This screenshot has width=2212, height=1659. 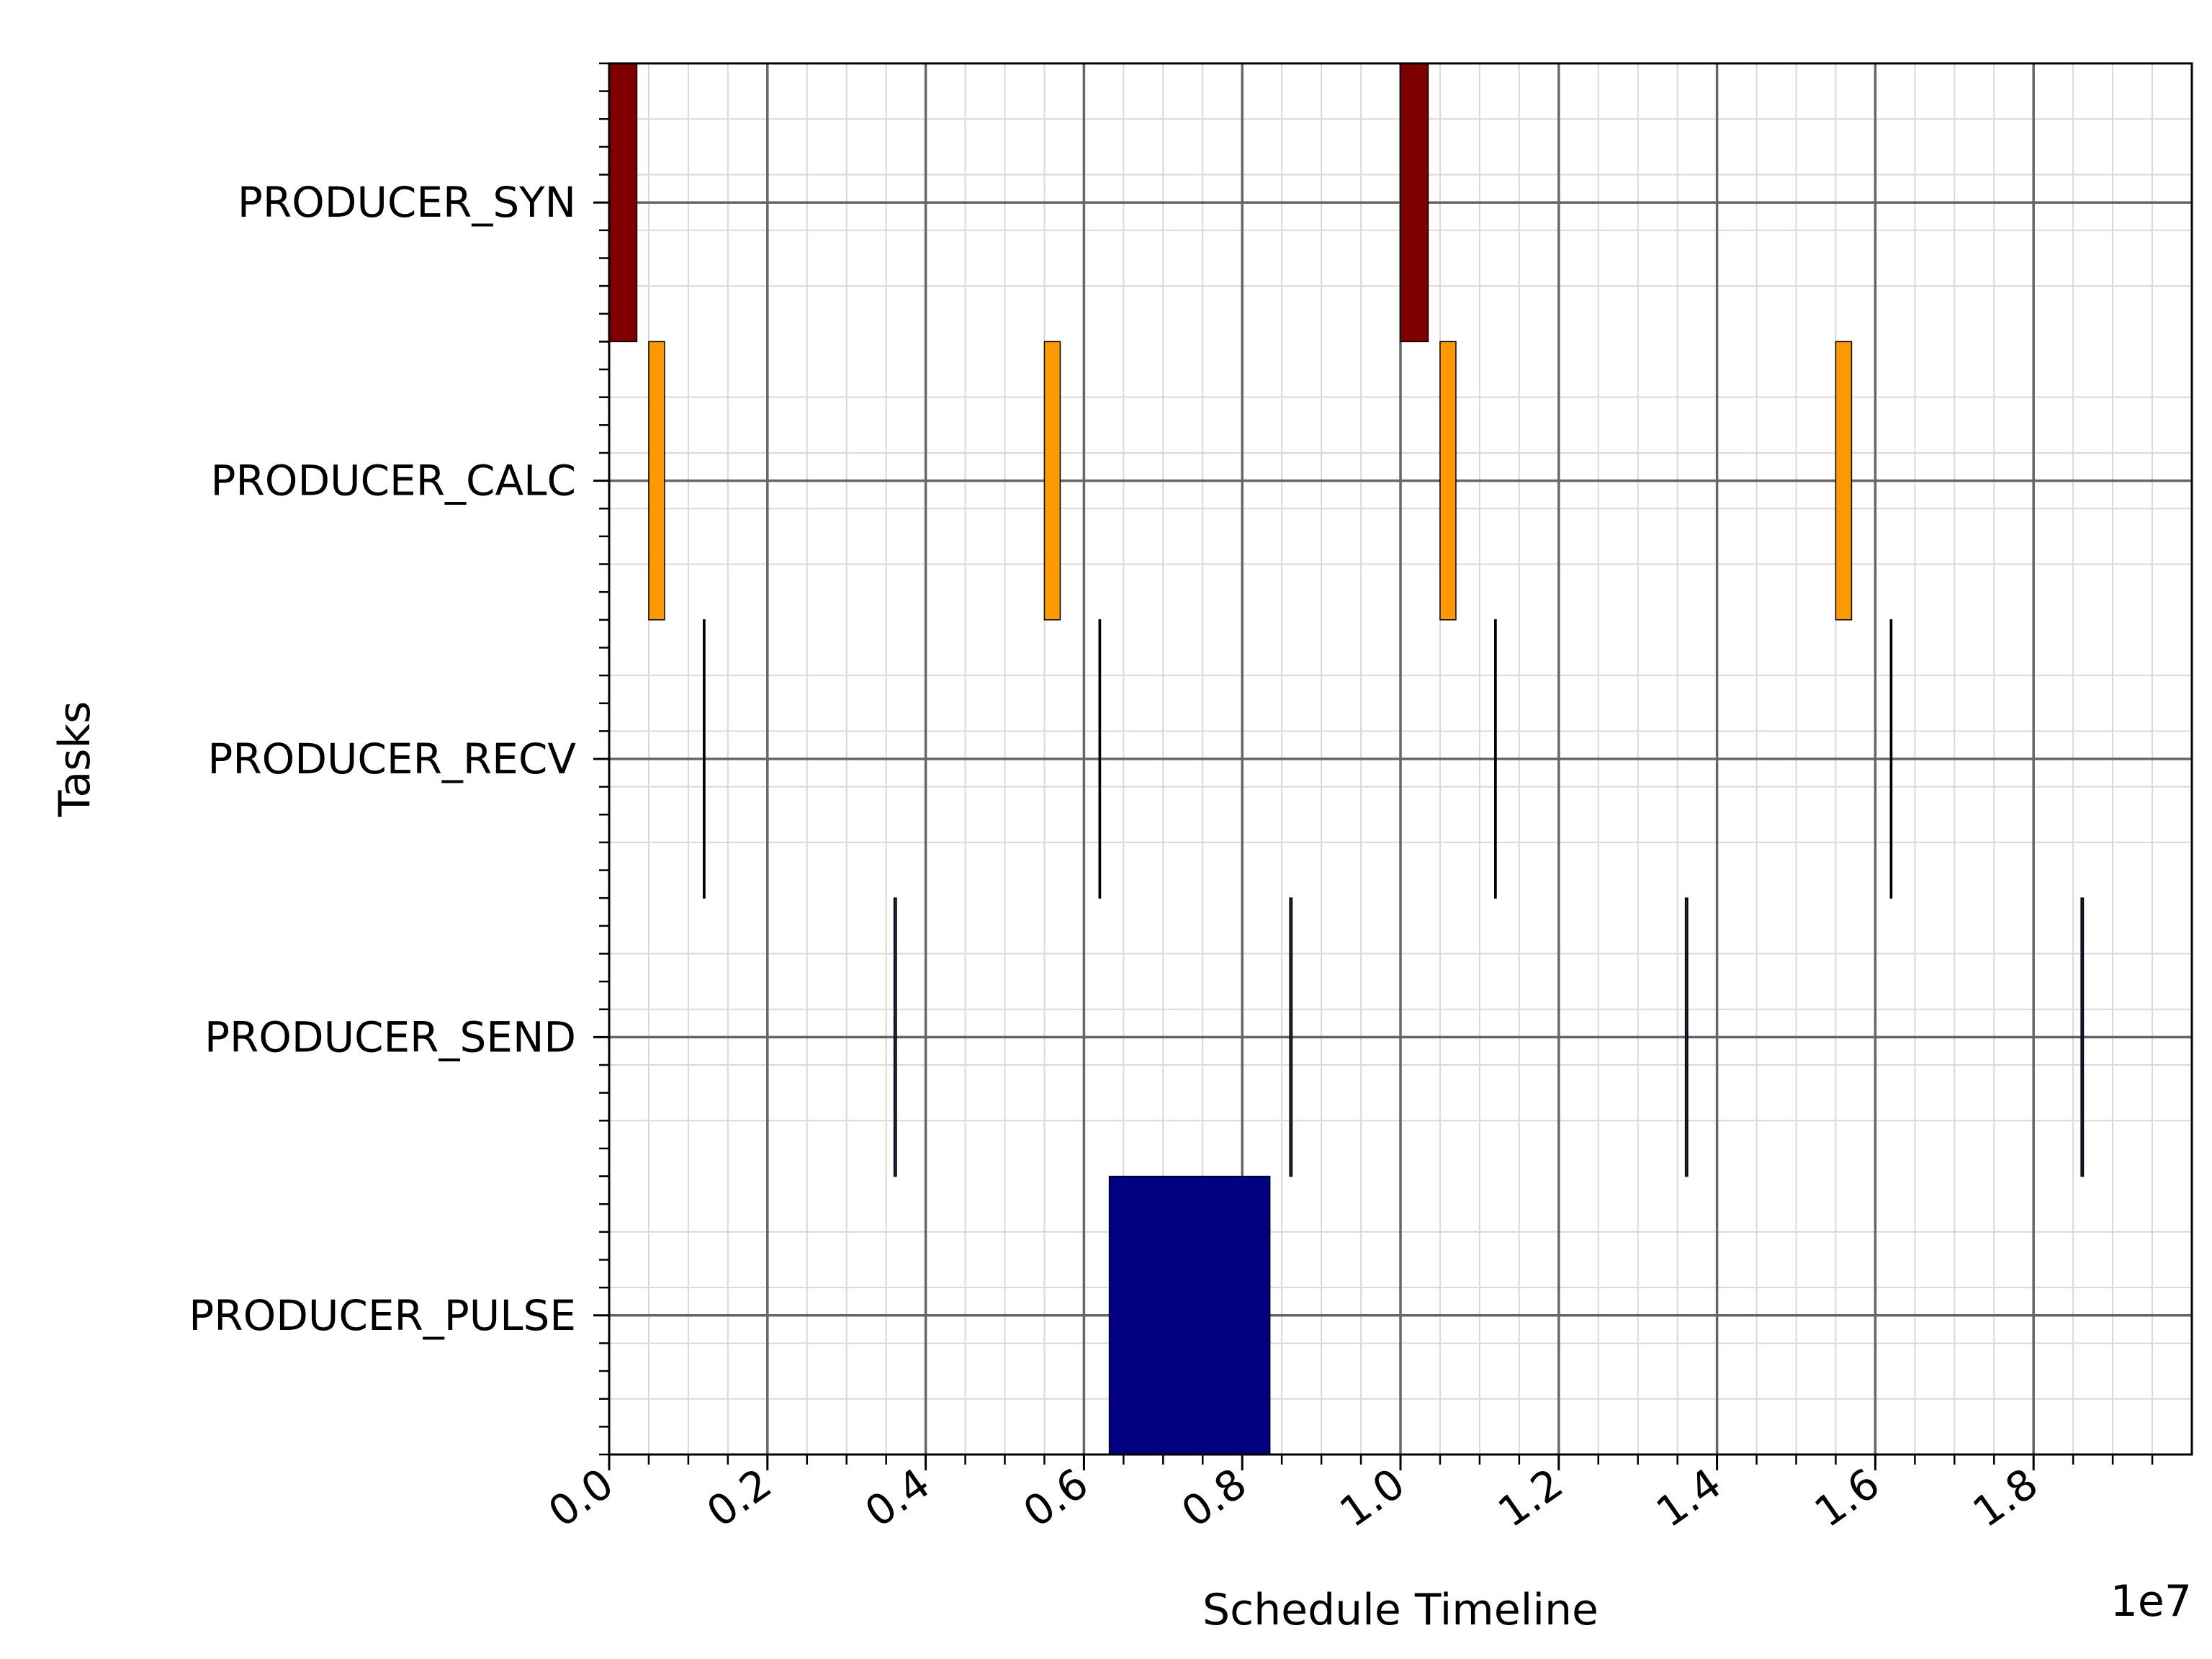 I want to click on x-tick-label: 1.6, so click(x=1847, y=1498).